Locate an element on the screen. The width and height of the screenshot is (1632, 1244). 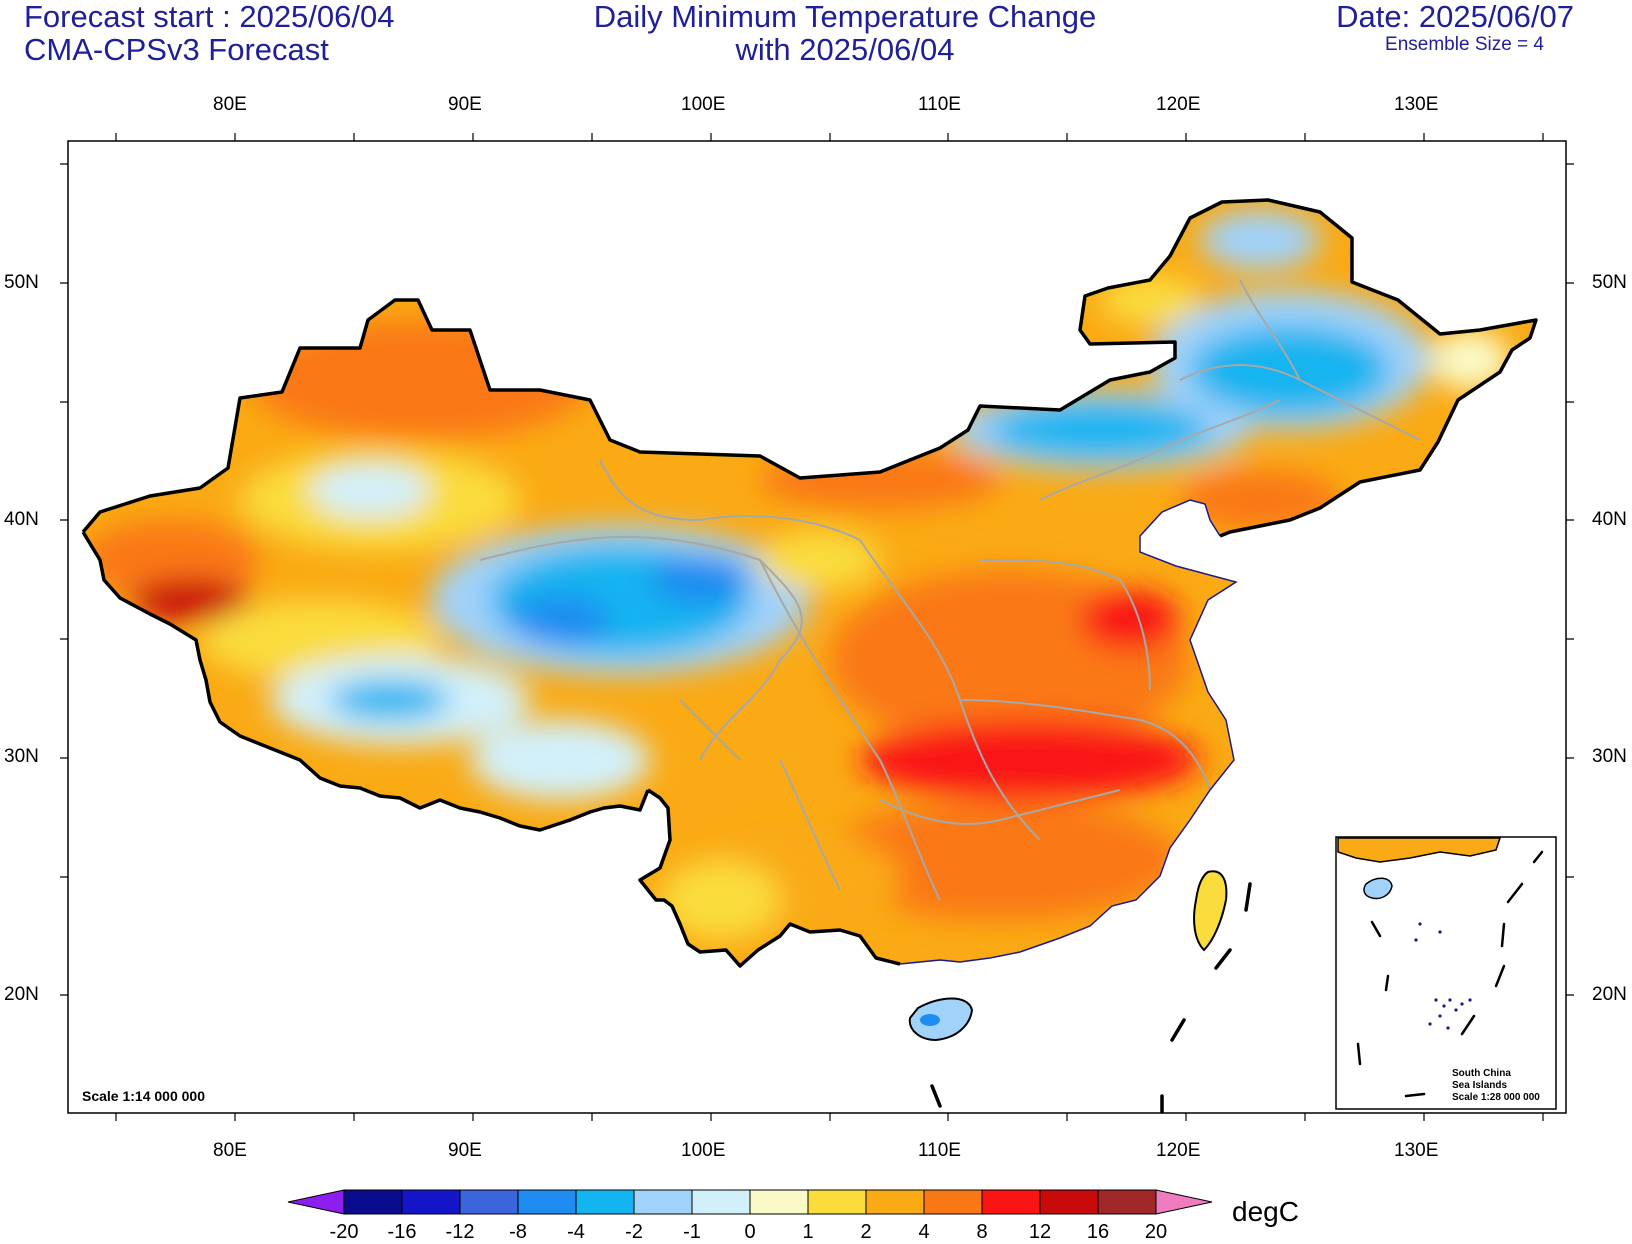
colorbar-label: 4 is located at coordinates (924, 1232).